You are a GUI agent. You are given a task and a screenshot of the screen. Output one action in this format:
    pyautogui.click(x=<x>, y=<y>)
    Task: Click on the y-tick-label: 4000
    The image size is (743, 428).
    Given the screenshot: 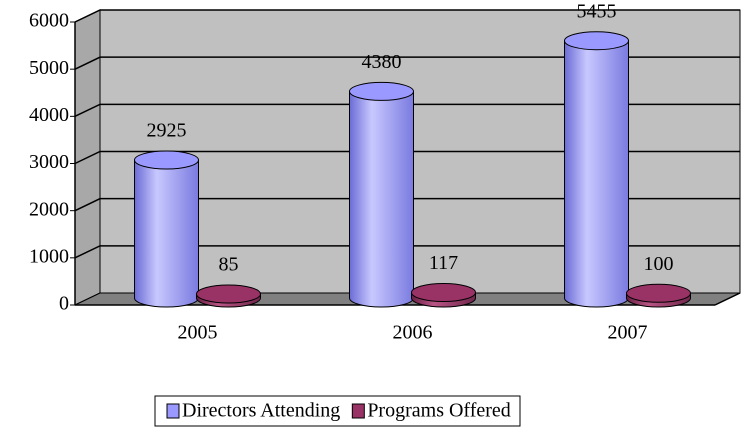 What is the action you would take?
    pyautogui.click(x=49, y=115)
    